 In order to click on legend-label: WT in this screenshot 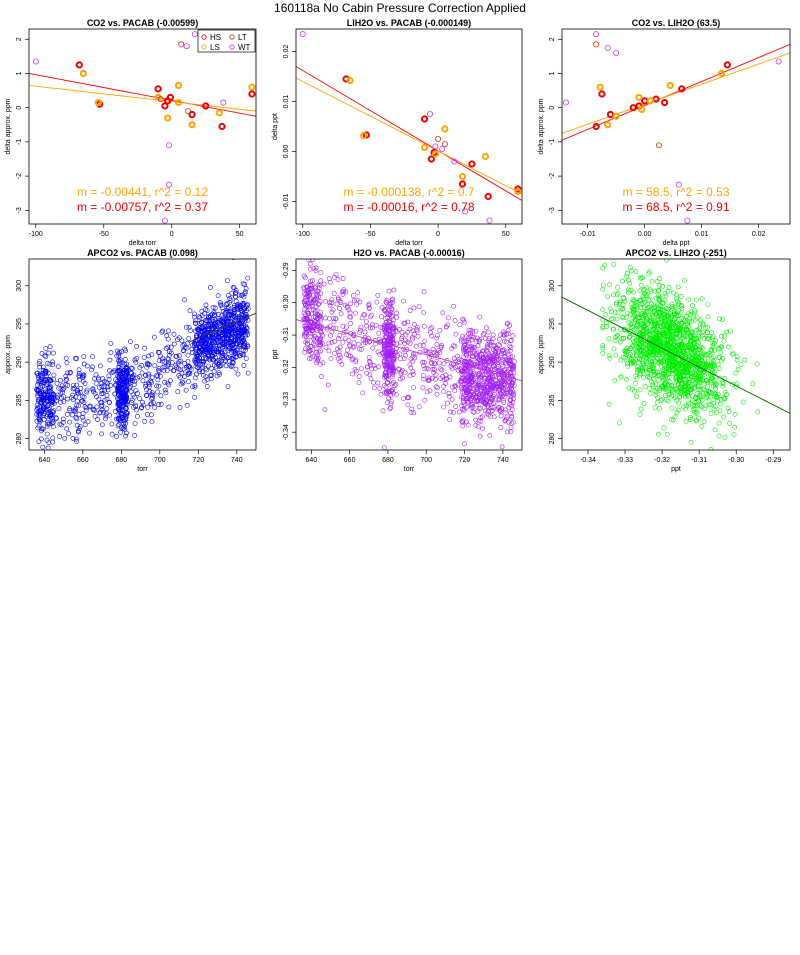, I will do `click(244, 47)`.